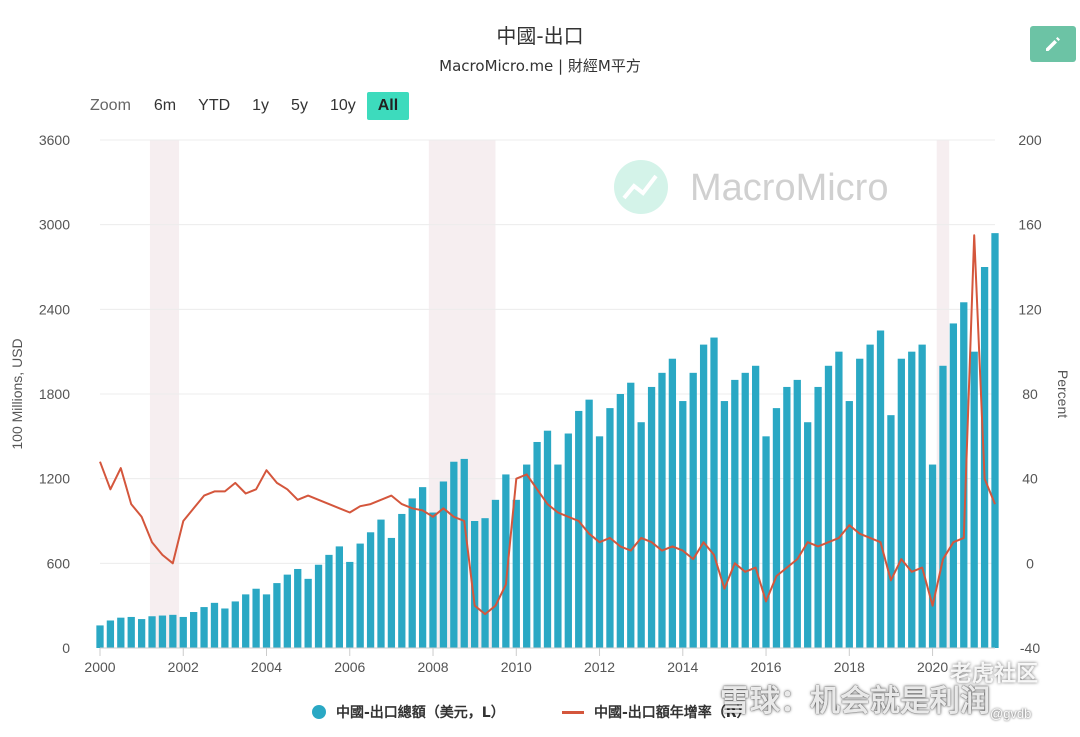 This screenshot has height=737, width=1080. Describe the element at coordinates (1030, 309) in the screenshot. I see `right-tick-label: 120` at that location.